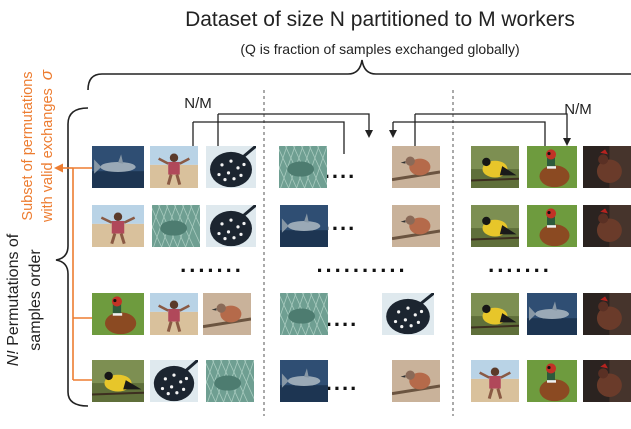  Describe the element at coordinates (281, 135) in the screenshot. I see `exchange-arrows-left` at that location.